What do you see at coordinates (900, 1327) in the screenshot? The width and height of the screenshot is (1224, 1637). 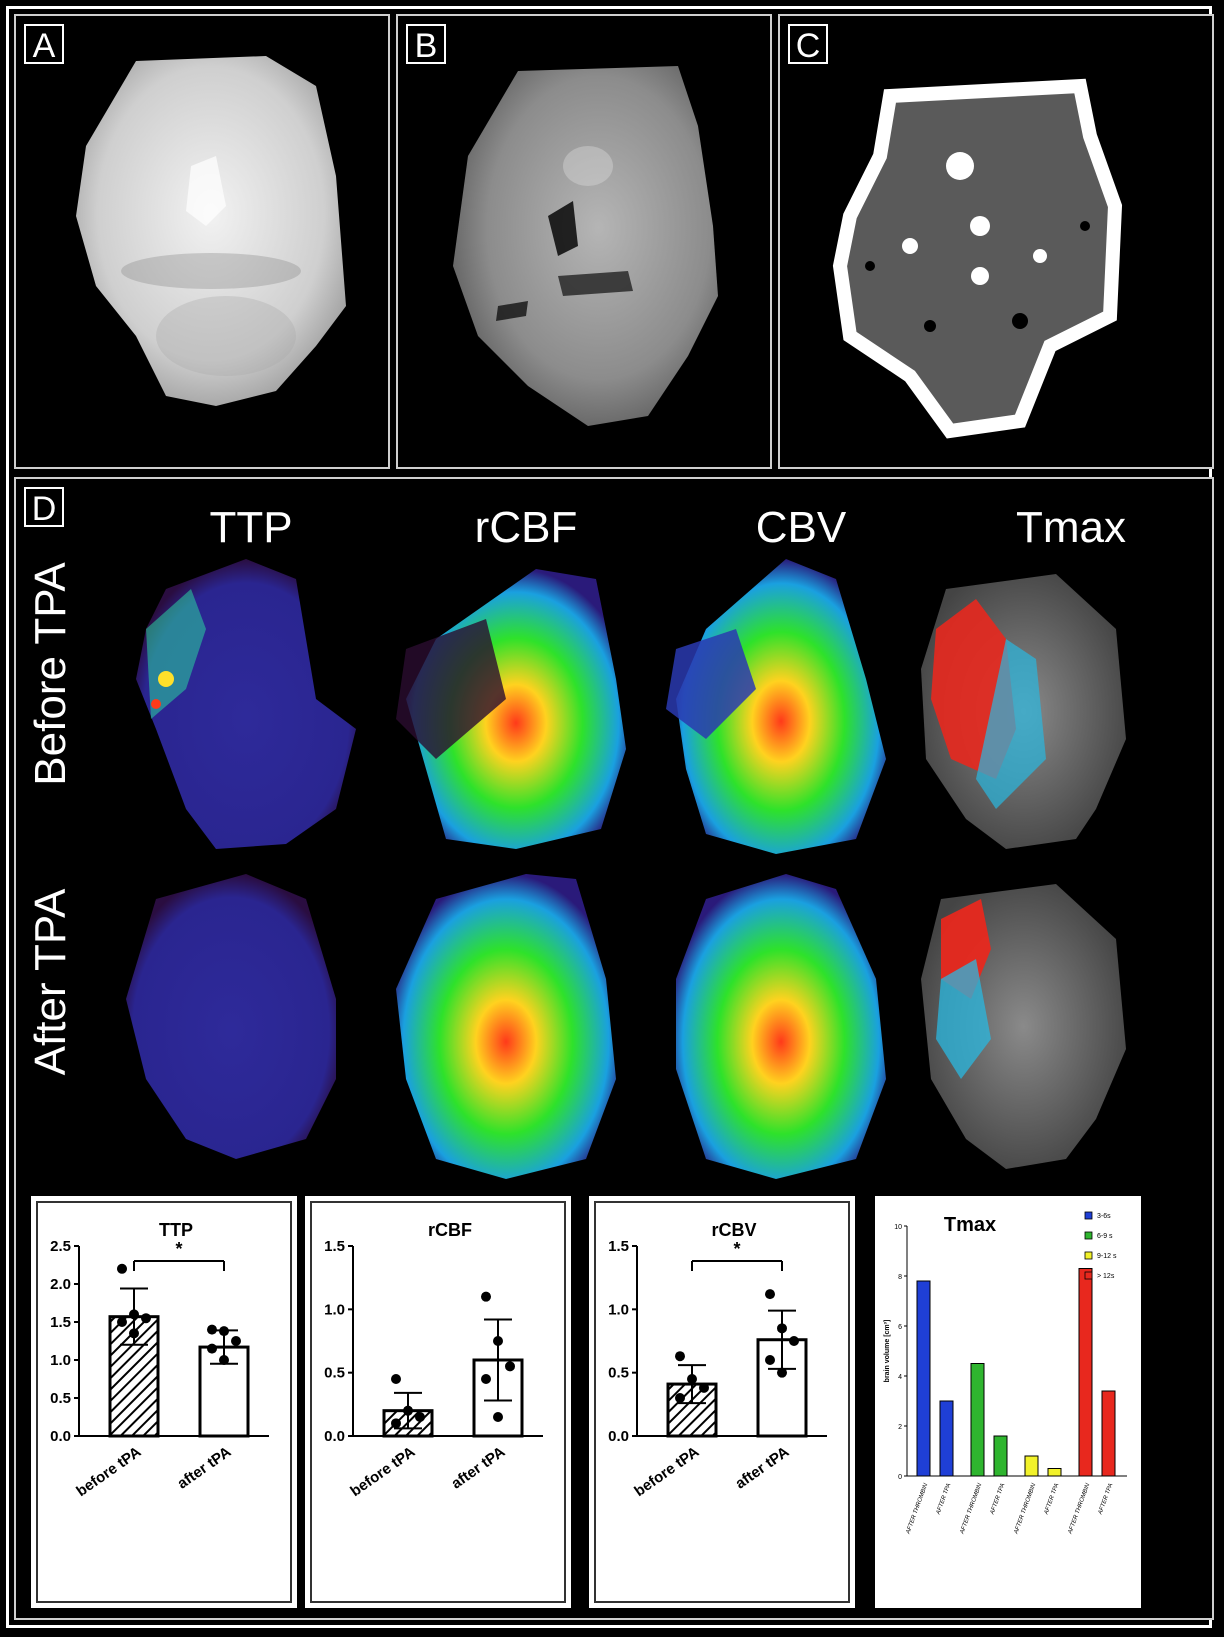 I see `y-tick-label: 6` at bounding box center [900, 1327].